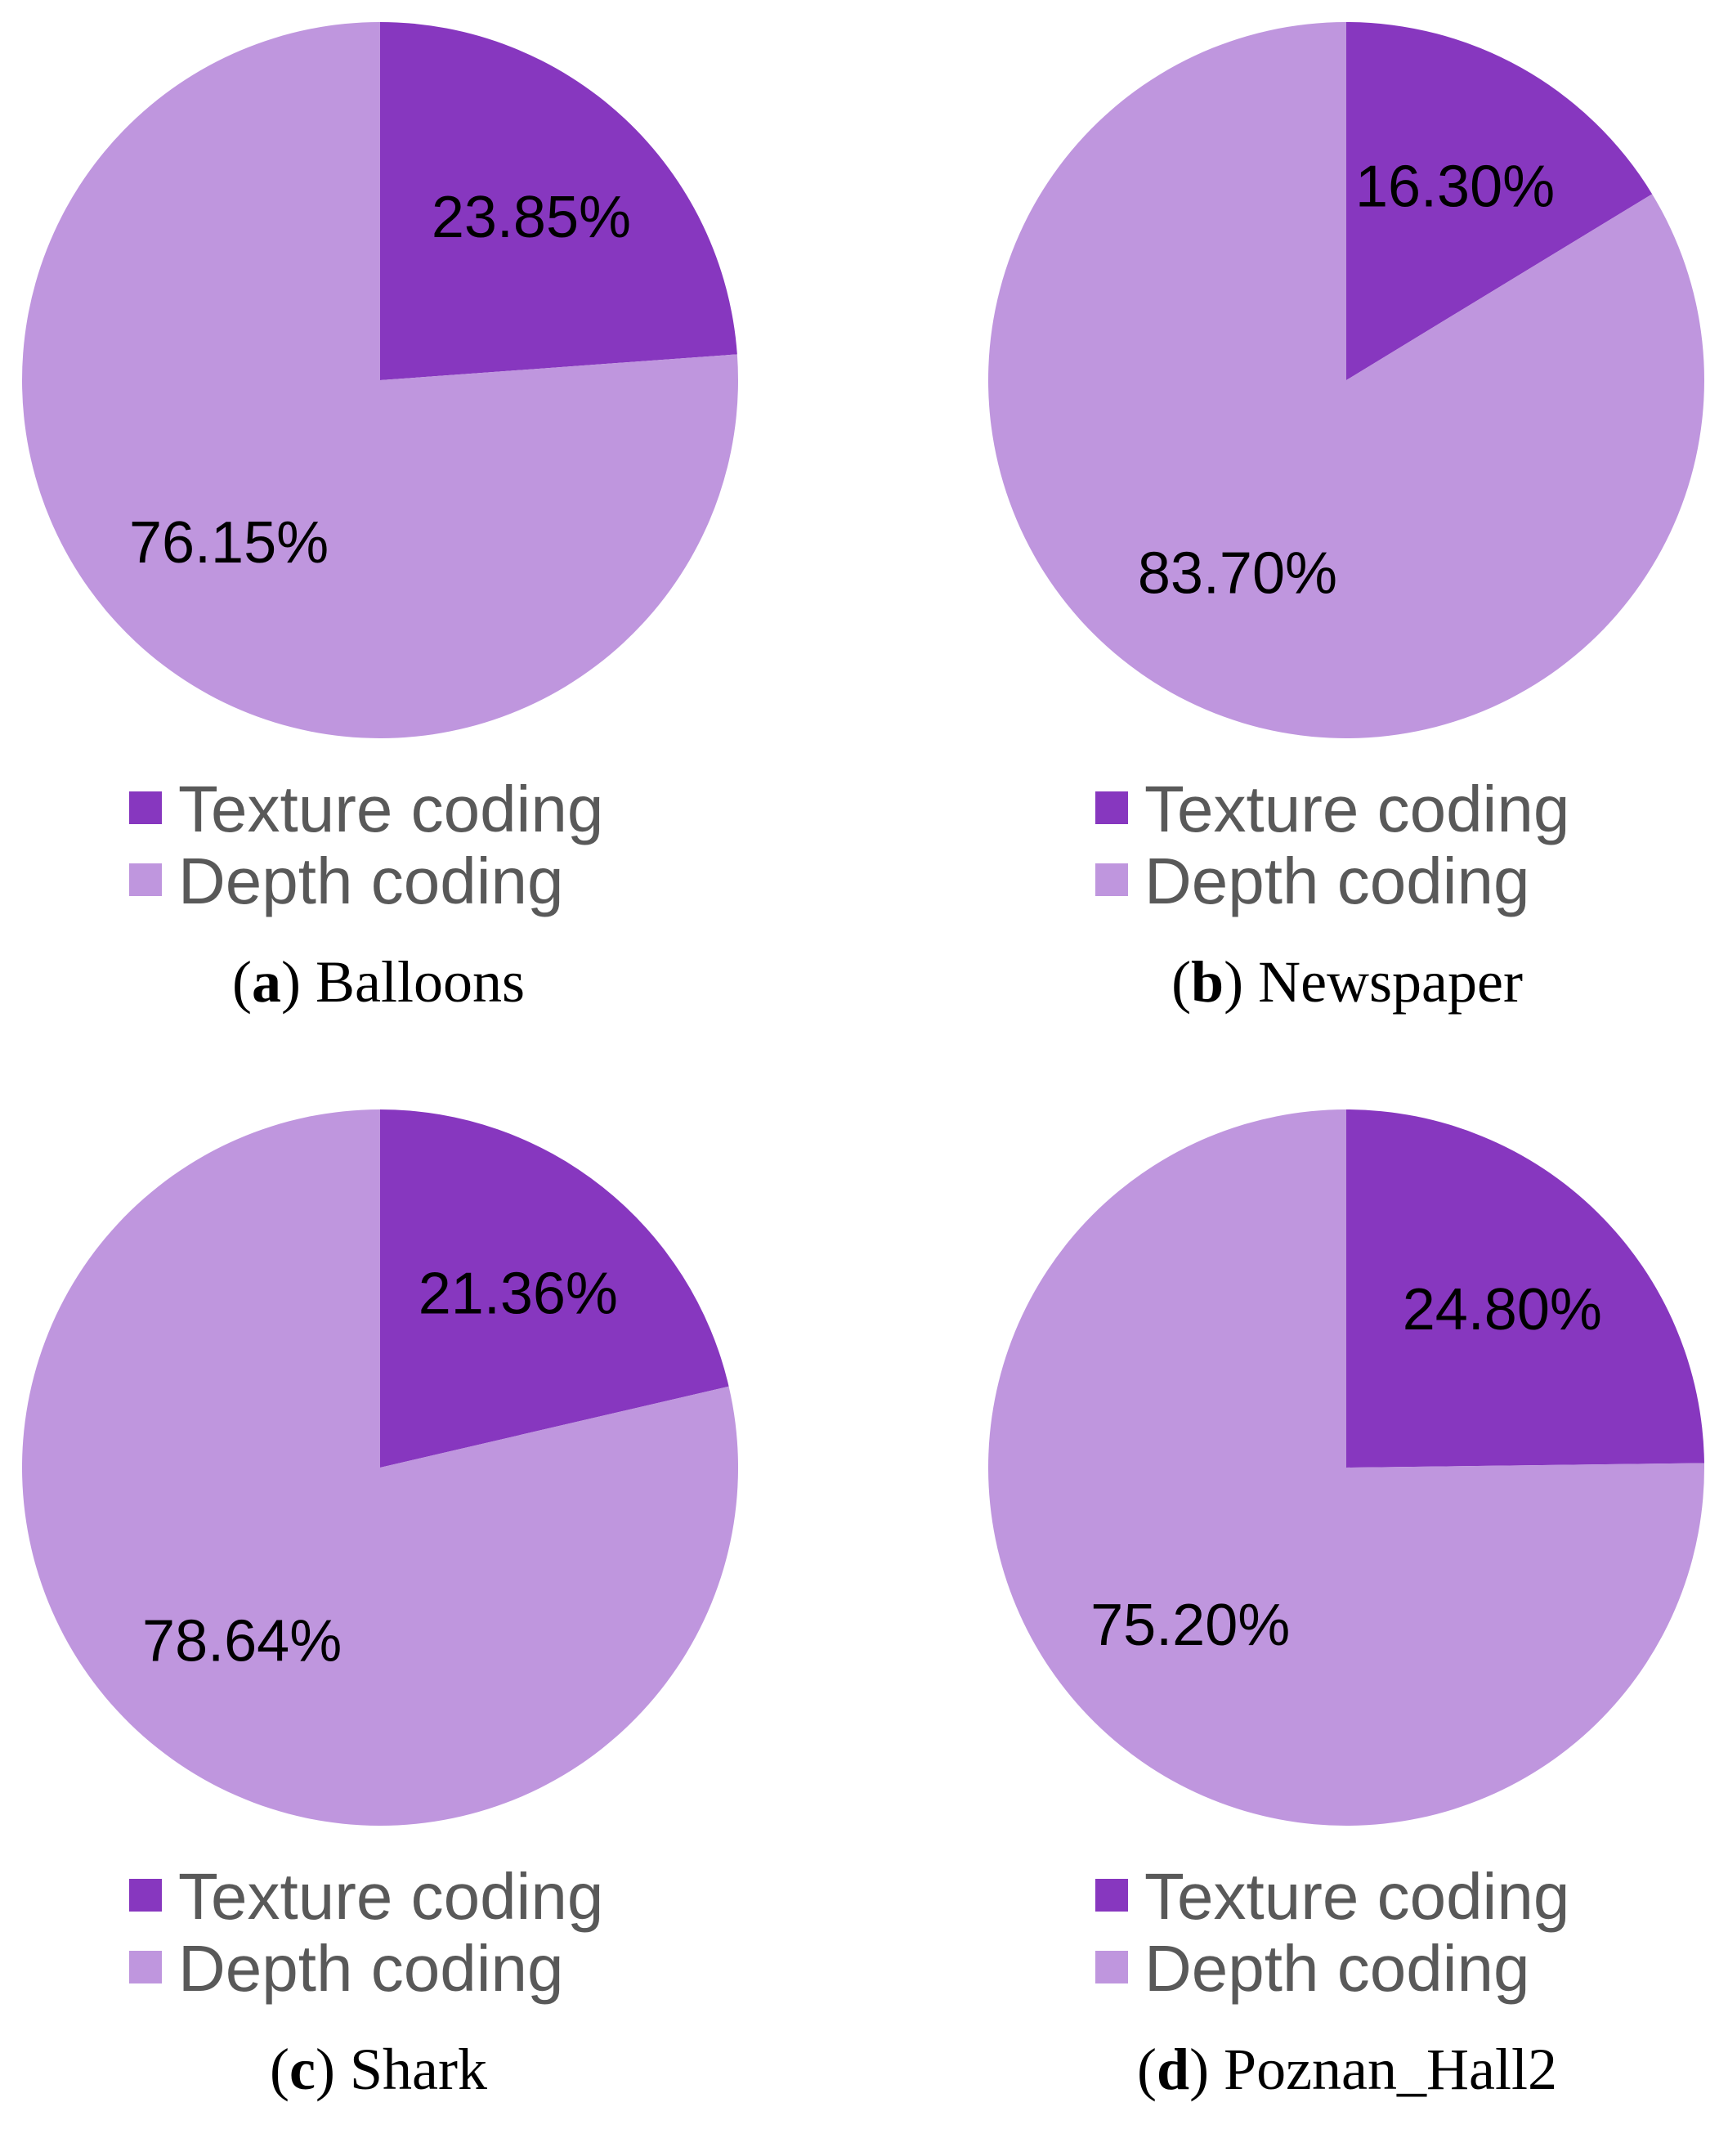 This screenshot has width=1728, height=2156. I want to click on data-label-texture: 16.30%, so click(1455, 186).